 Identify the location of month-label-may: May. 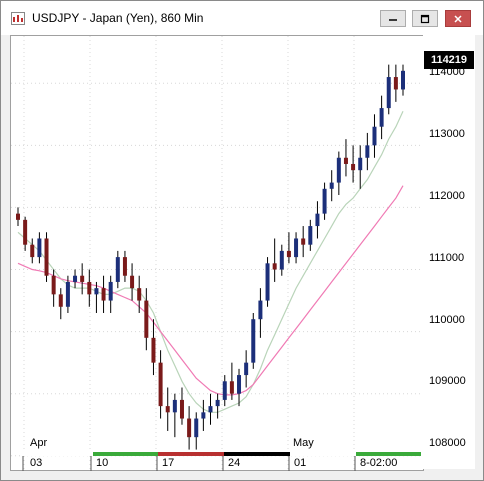
(303, 443).